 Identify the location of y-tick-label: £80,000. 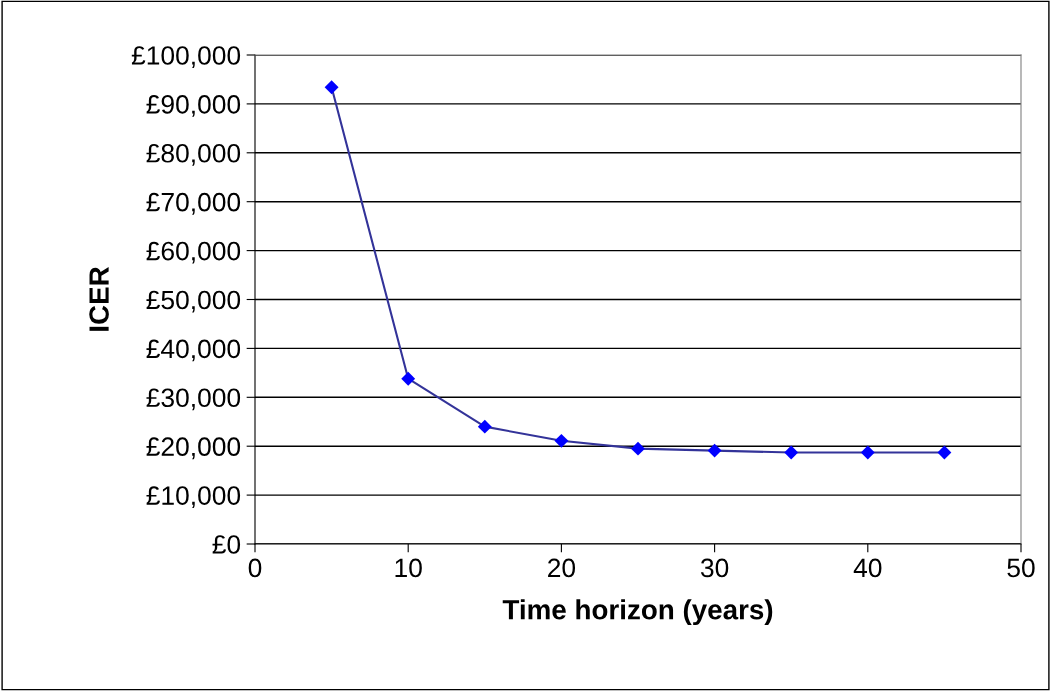
(193, 154).